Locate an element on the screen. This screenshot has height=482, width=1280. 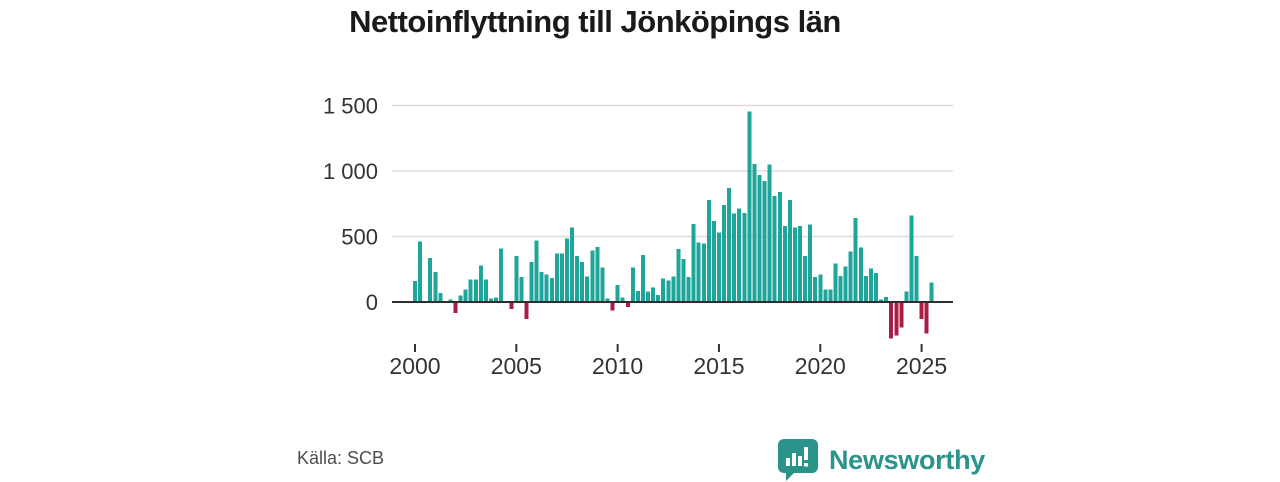
source-note: Källa: SCB is located at coordinates (341, 458).